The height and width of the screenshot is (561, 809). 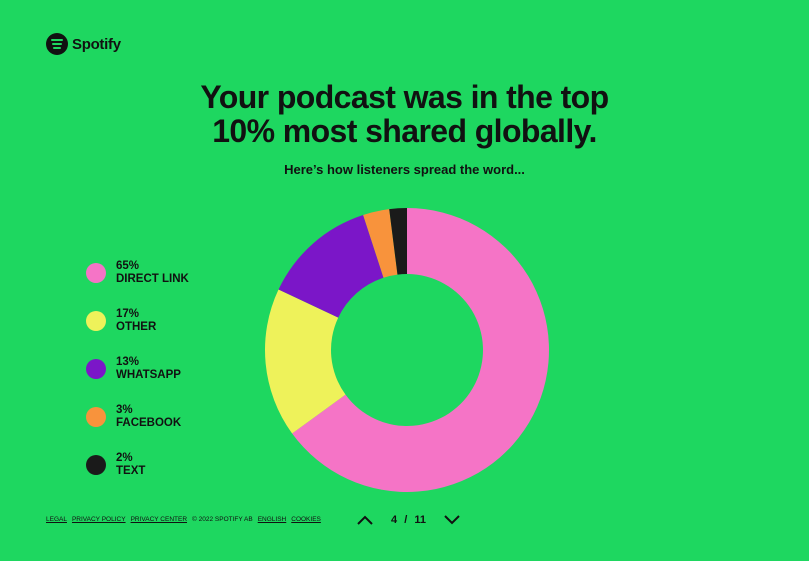 What do you see at coordinates (380, 243) in the screenshot?
I see `donut-segment-facebook` at bounding box center [380, 243].